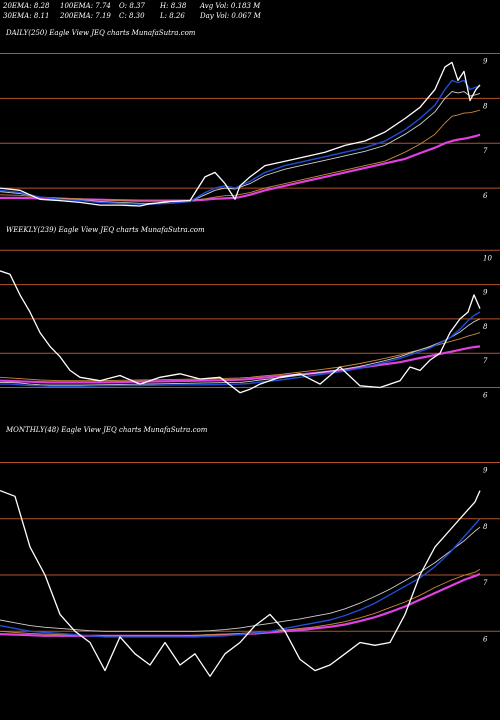 The height and width of the screenshot is (720, 500). Describe the element at coordinates (485, 583) in the screenshot. I see `monthly-tick-label: 7` at that location.